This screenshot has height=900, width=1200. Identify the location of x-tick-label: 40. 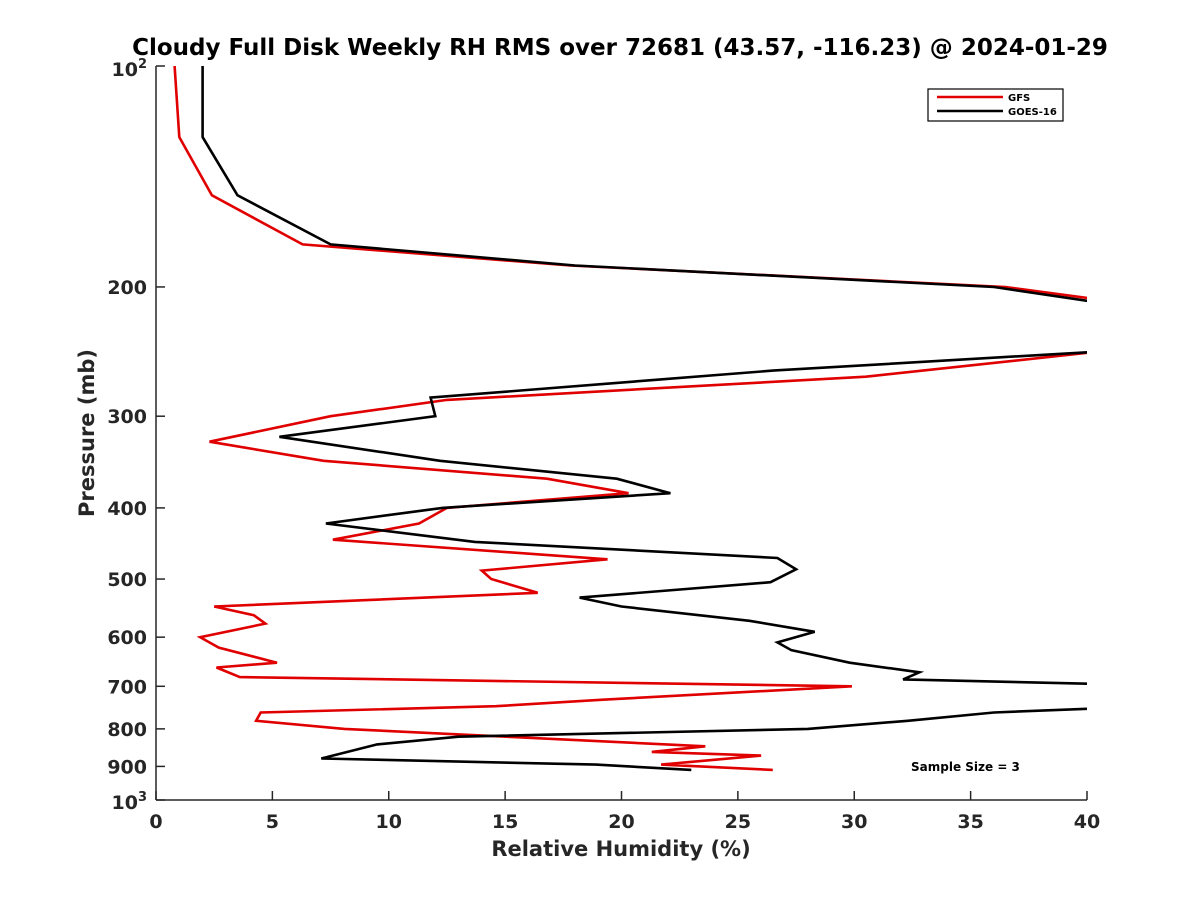
(1087, 822).